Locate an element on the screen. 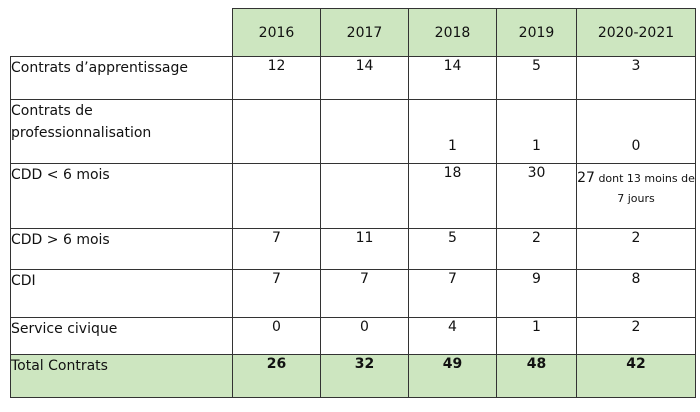 This screenshot has width=700, height=412. cell-value: 4 is located at coordinates (452, 336).